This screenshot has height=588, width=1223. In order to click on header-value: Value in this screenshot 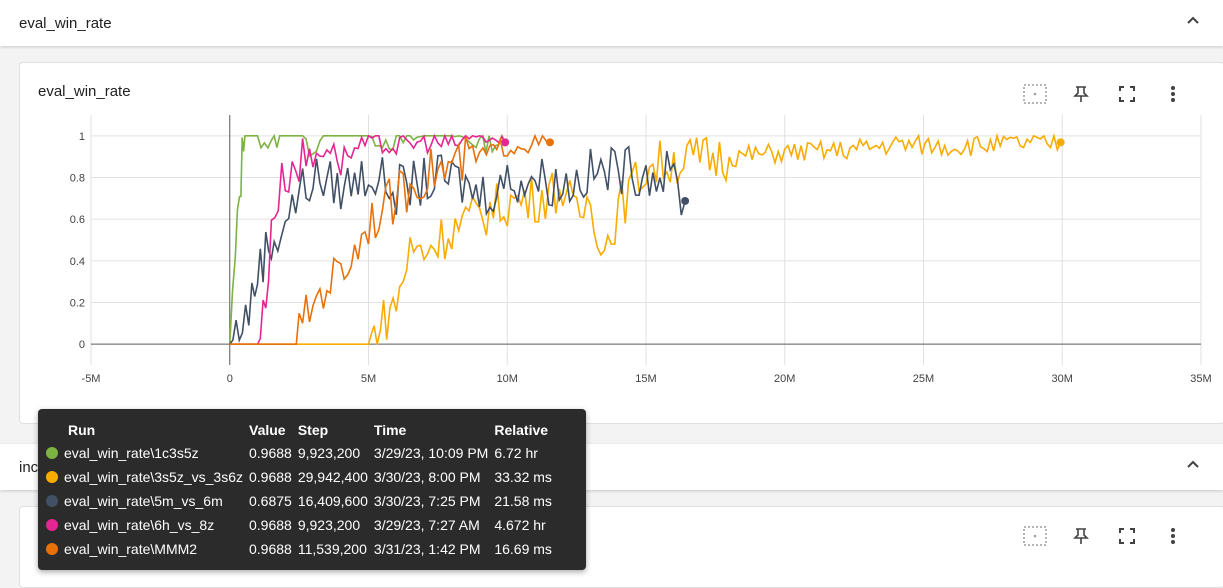, I will do `click(267, 430)`.